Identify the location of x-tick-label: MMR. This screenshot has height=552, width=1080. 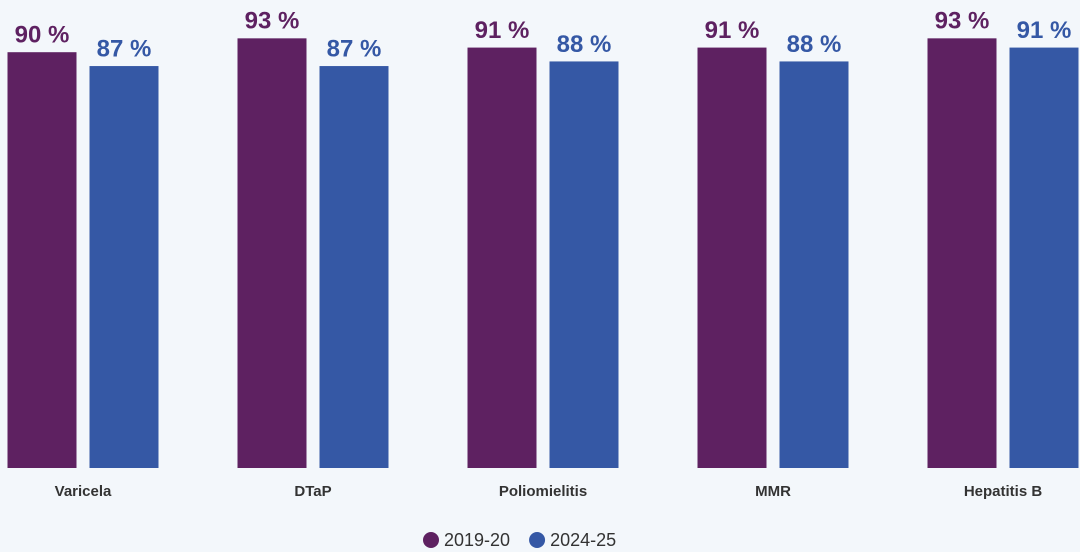
(773, 491).